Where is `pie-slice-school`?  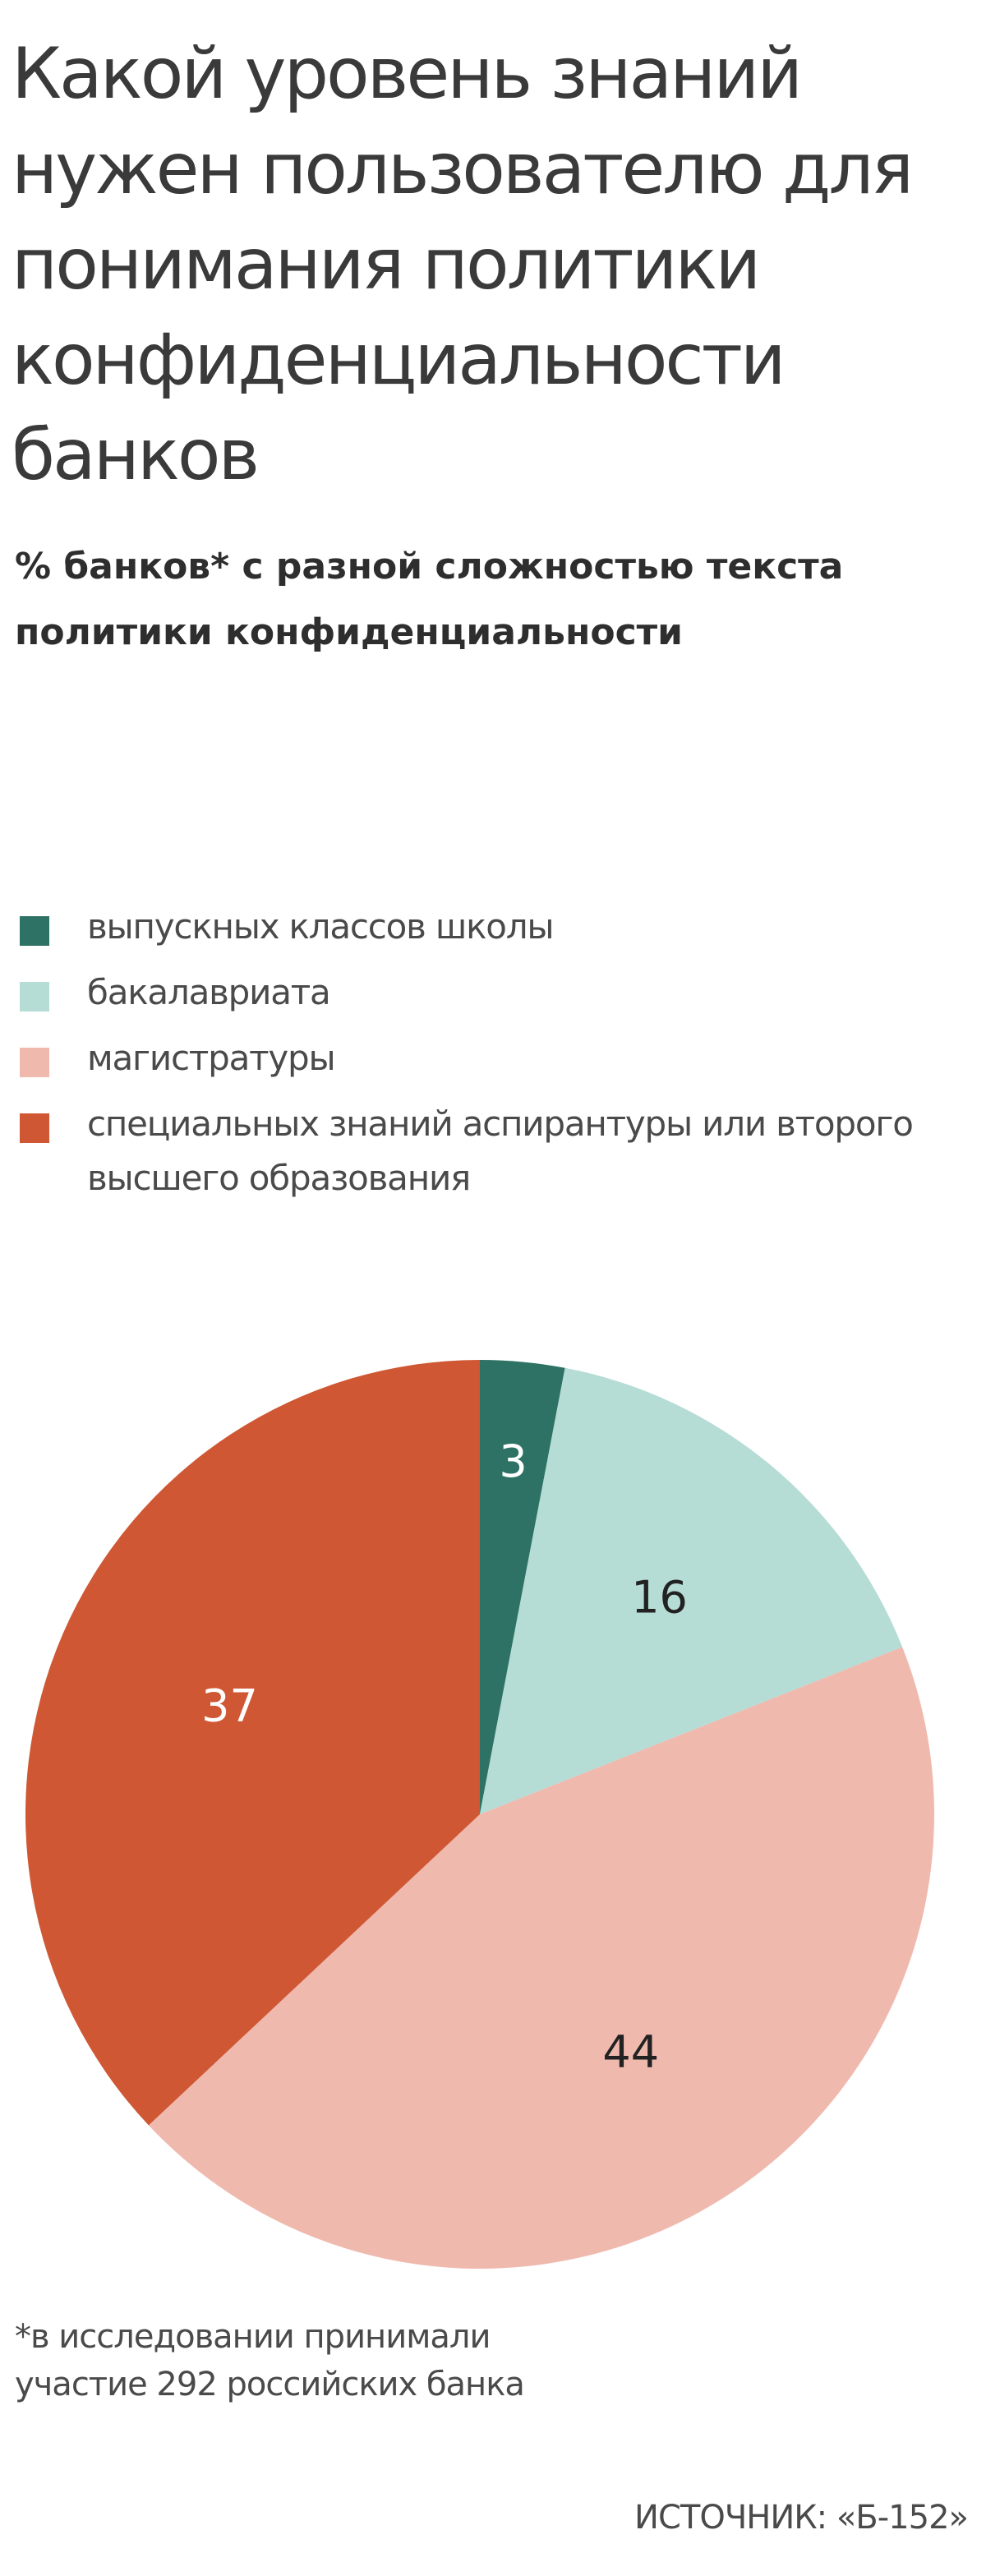
pie-slice-school is located at coordinates (522, 1587).